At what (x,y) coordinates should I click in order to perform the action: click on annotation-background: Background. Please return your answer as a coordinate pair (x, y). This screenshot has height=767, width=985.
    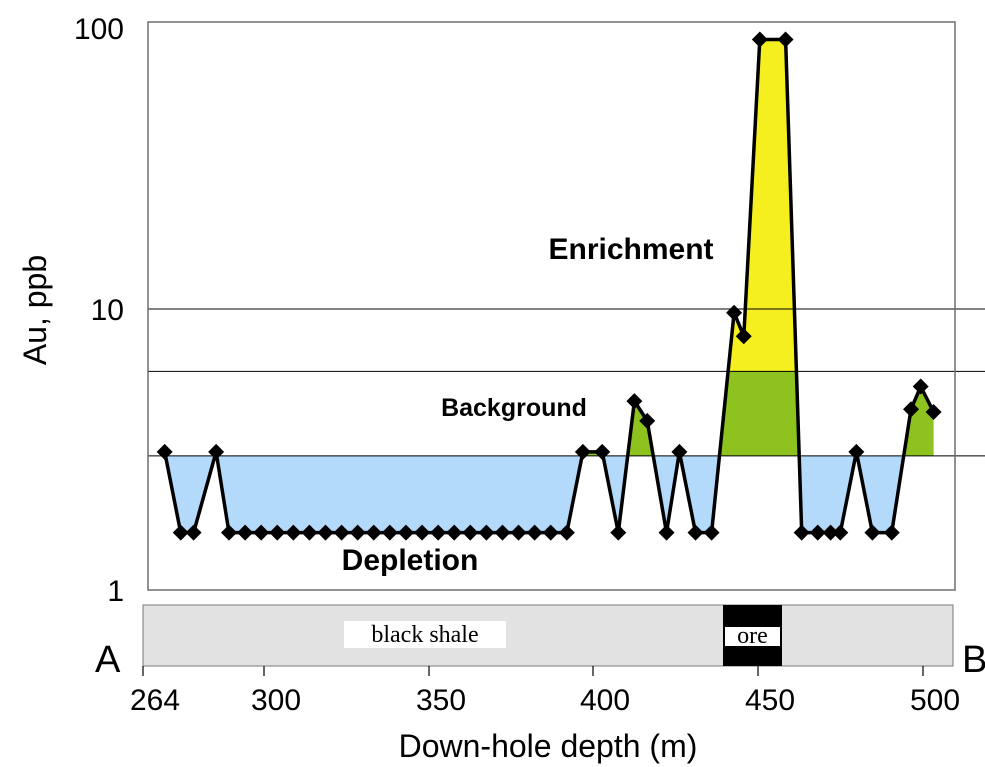
    Looking at the image, I should click on (514, 408).